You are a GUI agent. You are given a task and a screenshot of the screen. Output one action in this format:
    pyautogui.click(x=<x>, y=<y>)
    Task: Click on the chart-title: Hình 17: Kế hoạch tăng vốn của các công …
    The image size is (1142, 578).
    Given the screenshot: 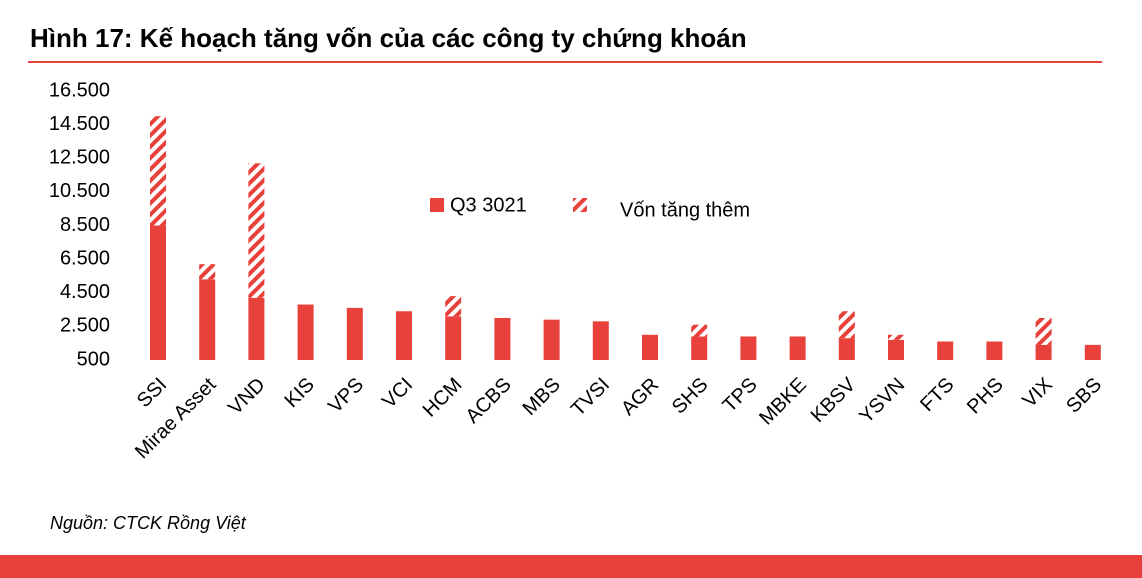 What is the action you would take?
    pyautogui.click(x=388, y=38)
    